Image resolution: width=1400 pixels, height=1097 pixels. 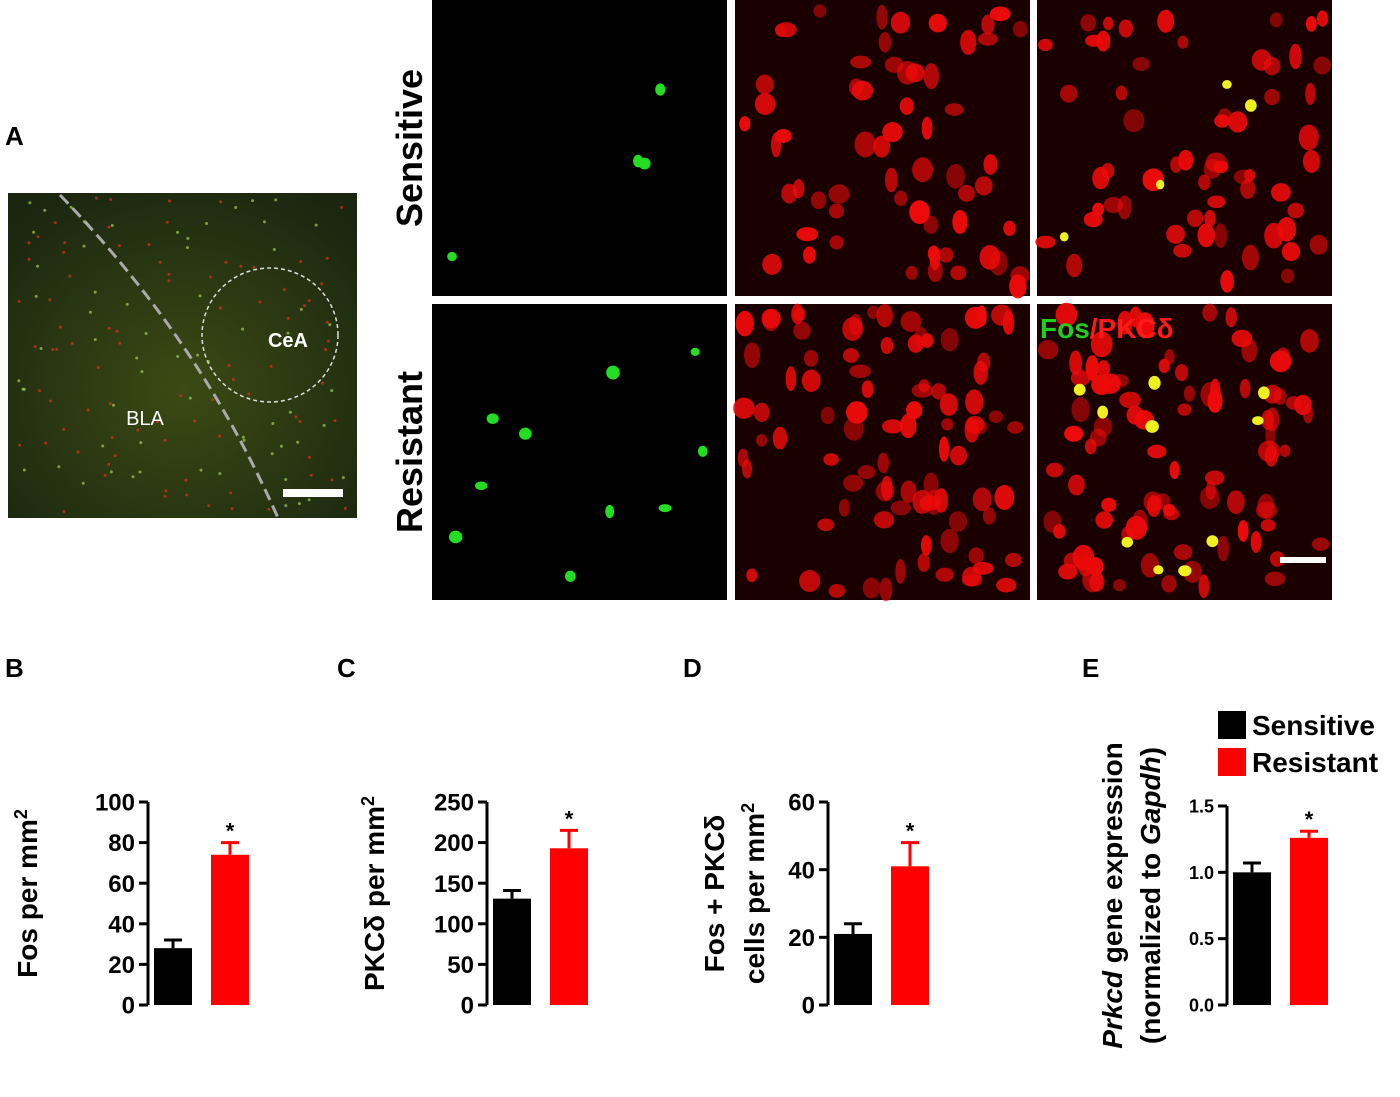 What do you see at coordinates (467, 1006) in the screenshot?
I see `y-tick-label: 0` at bounding box center [467, 1006].